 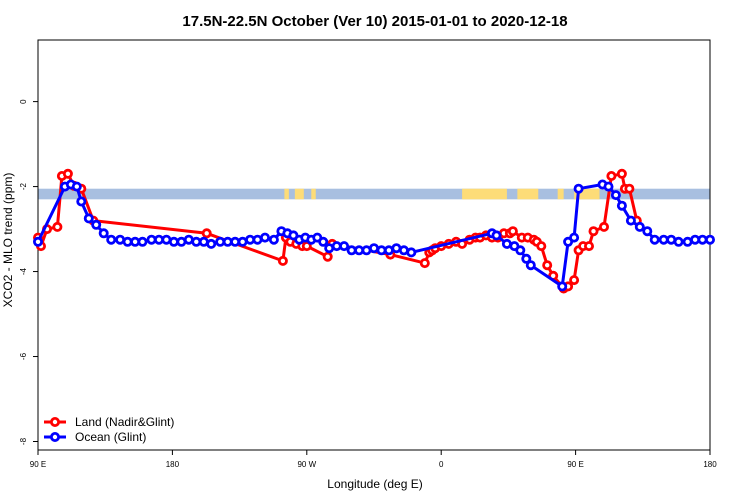 What do you see at coordinates (441, 464) in the screenshot?
I see `x-tick-label: 0` at bounding box center [441, 464].